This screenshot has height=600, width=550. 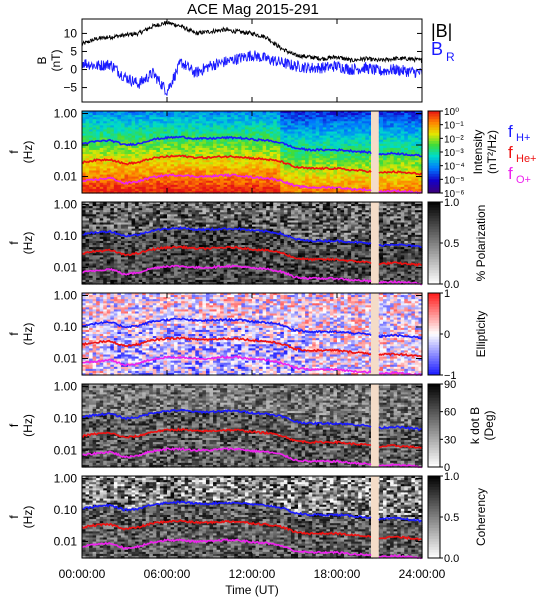 What do you see at coordinates (434, 156) in the screenshot?
I see `intensity-colorbar-step` at bounding box center [434, 156].